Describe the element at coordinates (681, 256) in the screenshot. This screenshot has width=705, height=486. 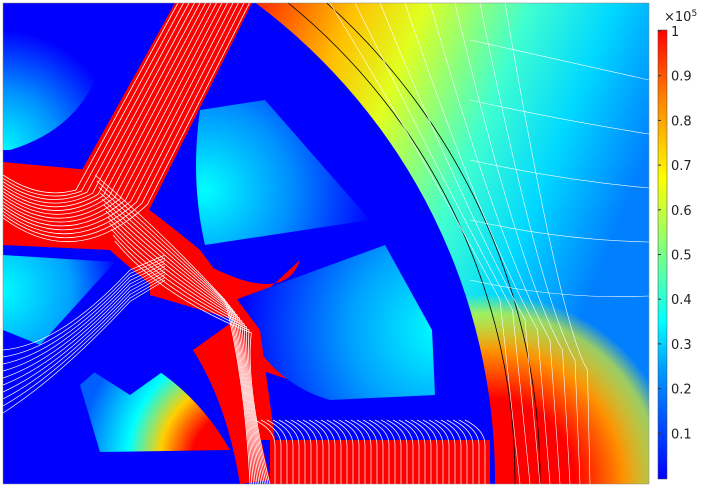
I see `colorbar-tick-label: 0.5` at that location.